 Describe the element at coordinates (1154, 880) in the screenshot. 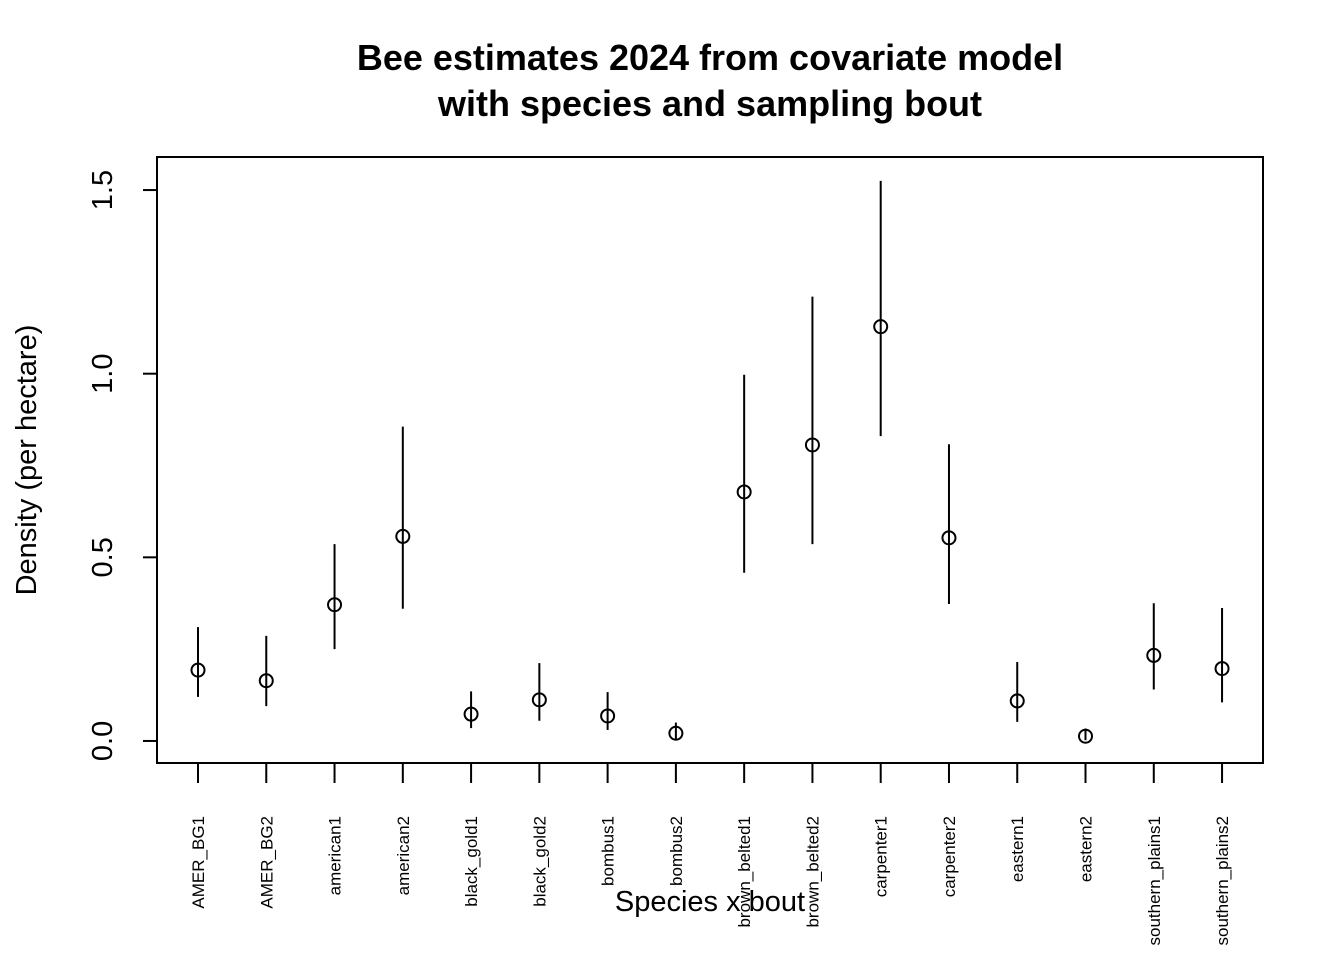

I see `x-tick-label: southern_plains1` at that location.